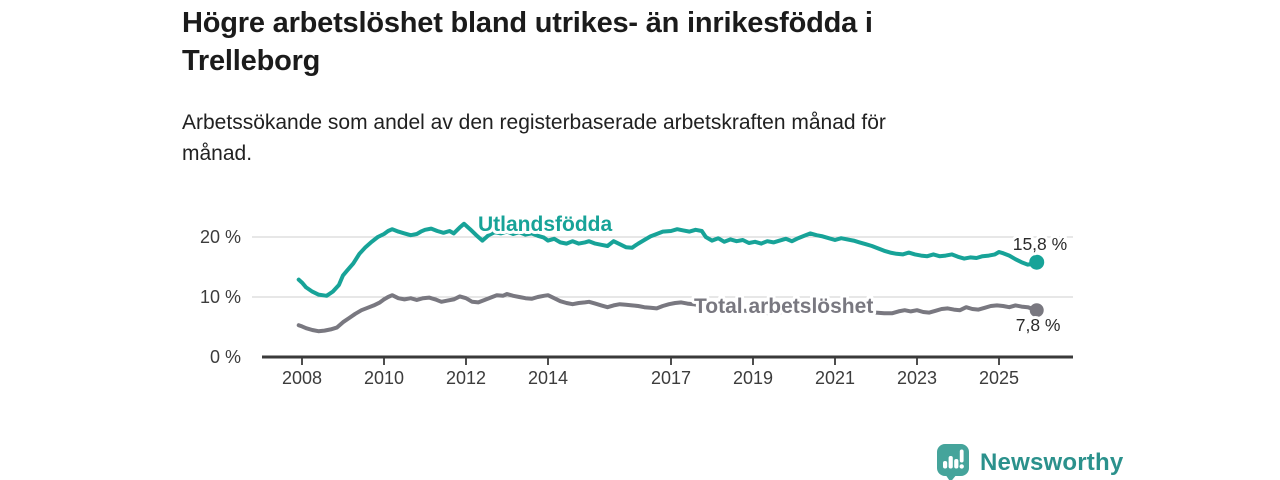 This screenshot has height=480, width=1280. What do you see at coordinates (220, 237) in the screenshot?
I see `y-tick-label-20: 20 %` at bounding box center [220, 237].